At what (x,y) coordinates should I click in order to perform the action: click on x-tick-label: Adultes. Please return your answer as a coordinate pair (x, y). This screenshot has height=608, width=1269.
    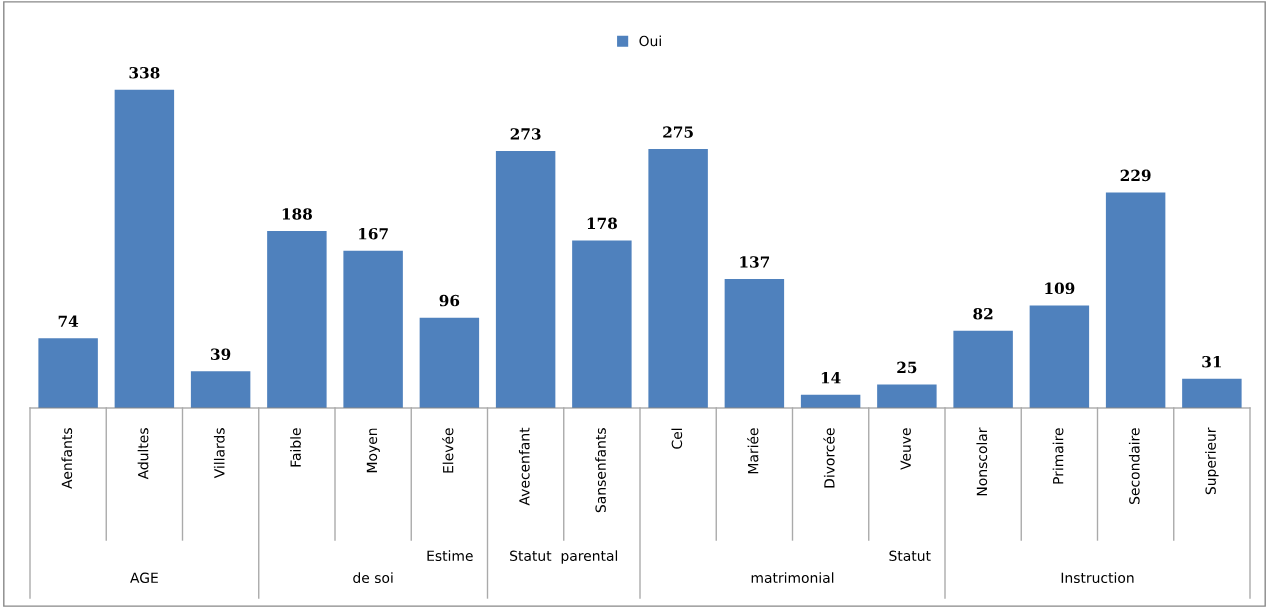
    Looking at the image, I should click on (143, 454).